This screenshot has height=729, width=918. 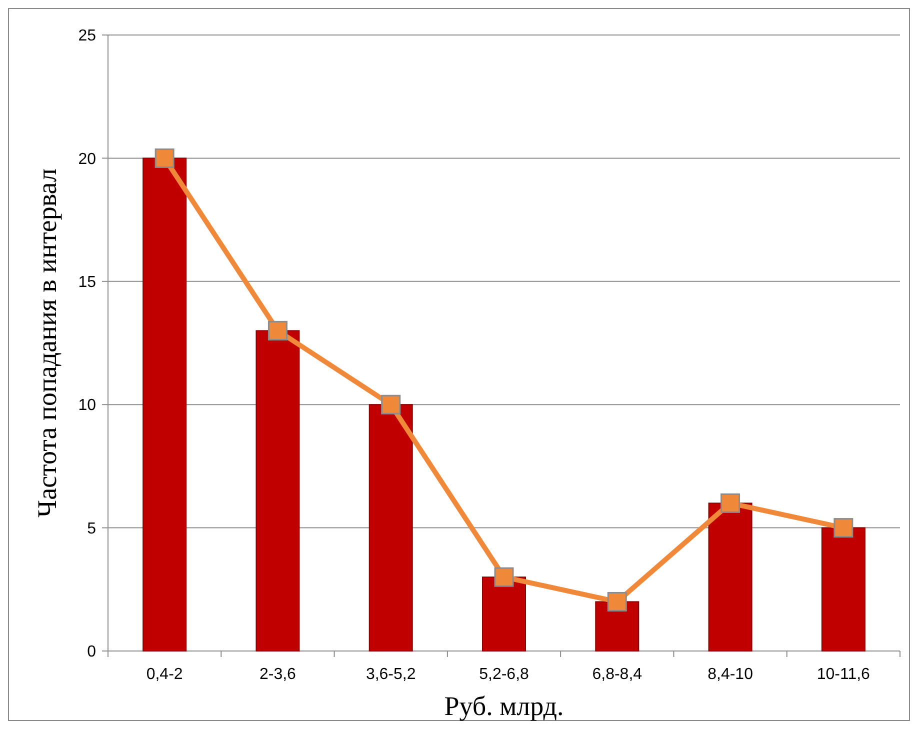 What do you see at coordinates (87, 159) in the screenshot?
I see `y-tick-label: 20` at bounding box center [87, 159].